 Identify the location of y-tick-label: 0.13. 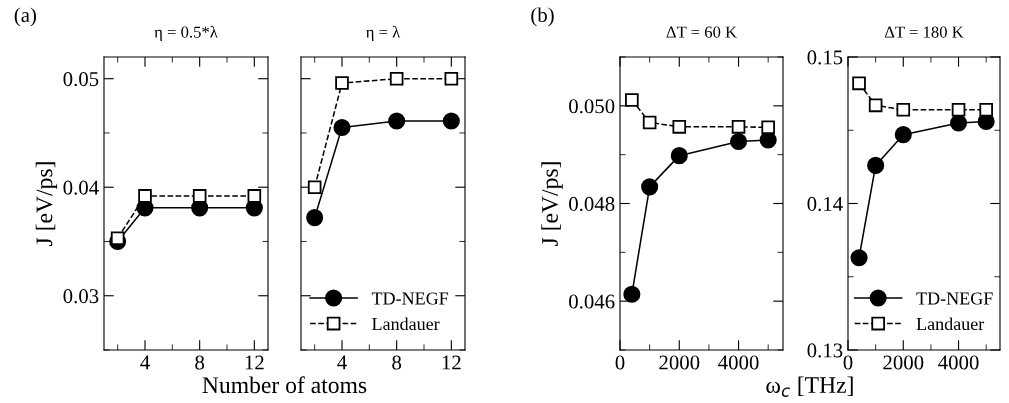
(825, 350).